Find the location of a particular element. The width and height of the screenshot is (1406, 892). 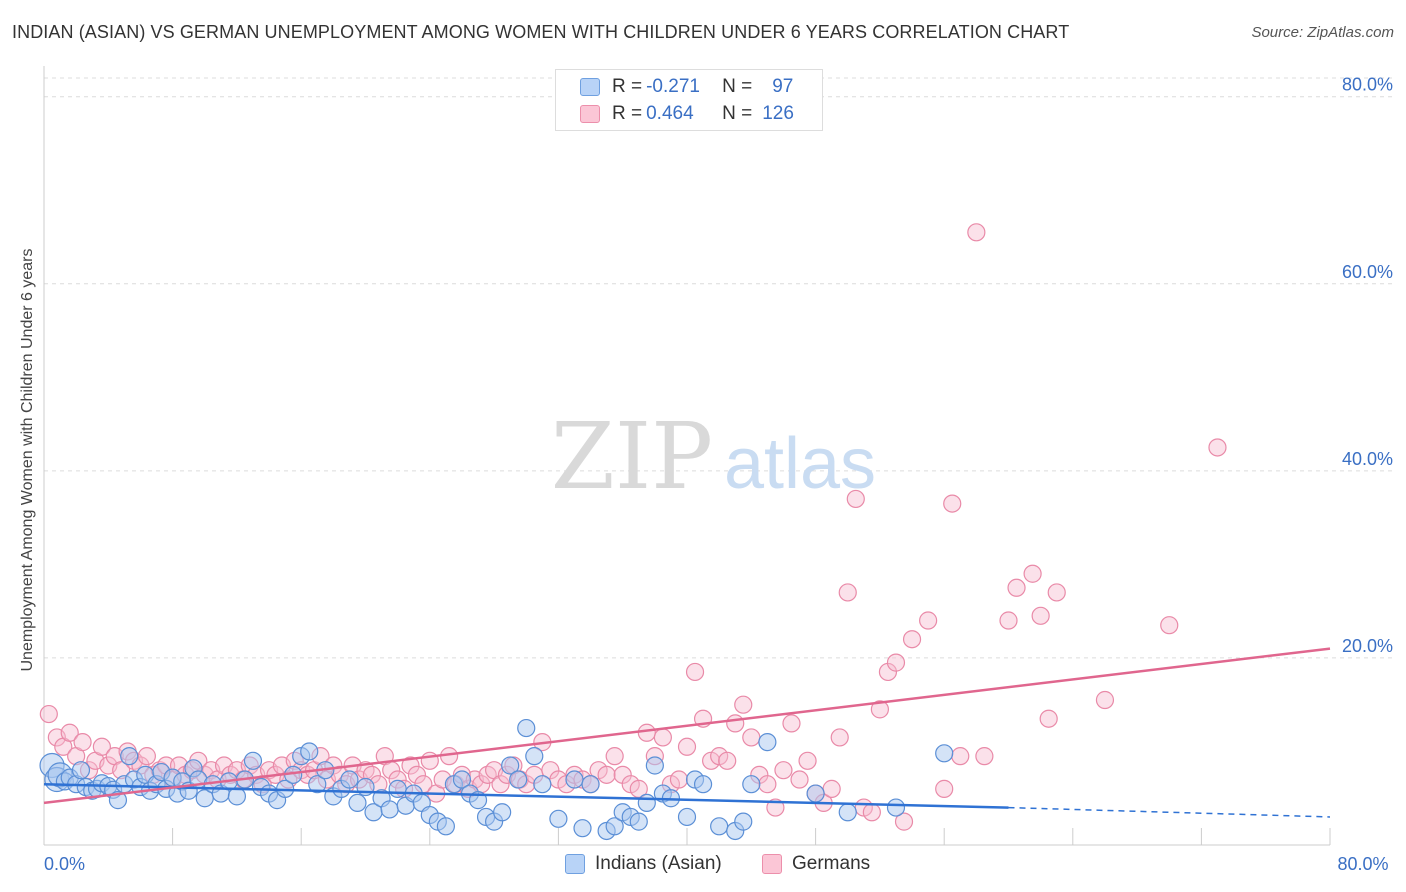

bottom-legend-label-germans: Germans is located at coordinates (831, 863).